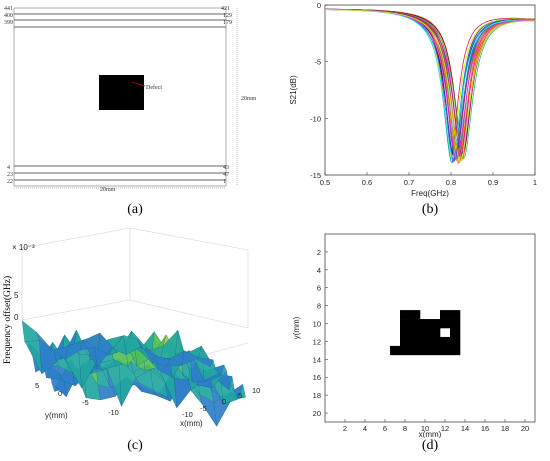  I want to click on s21-x-tick-label: 0.7, so click(409, 182).